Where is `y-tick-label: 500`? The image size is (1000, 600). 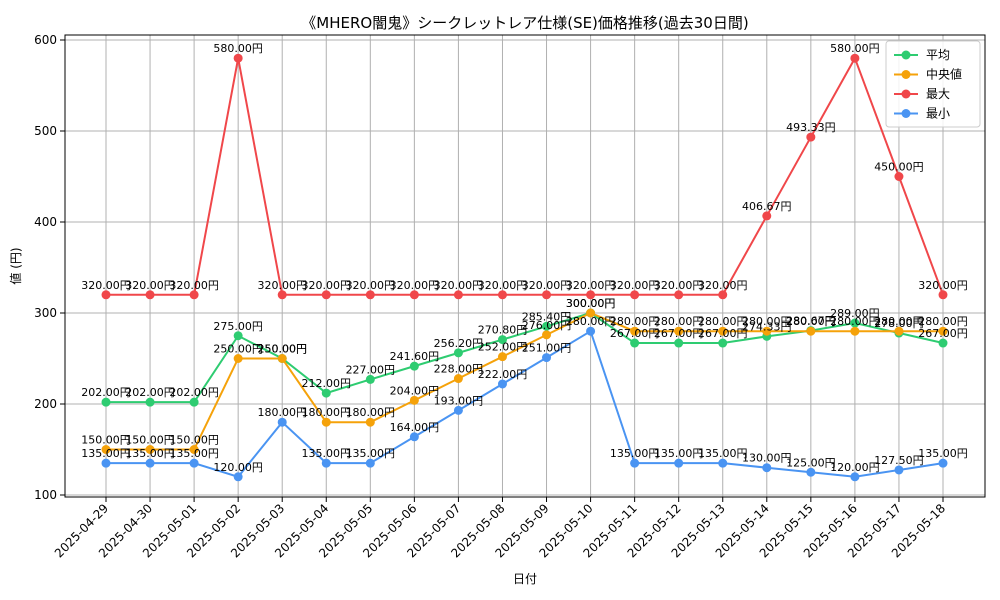 y-tick-label: 500 is located at coordinates (45, 131).